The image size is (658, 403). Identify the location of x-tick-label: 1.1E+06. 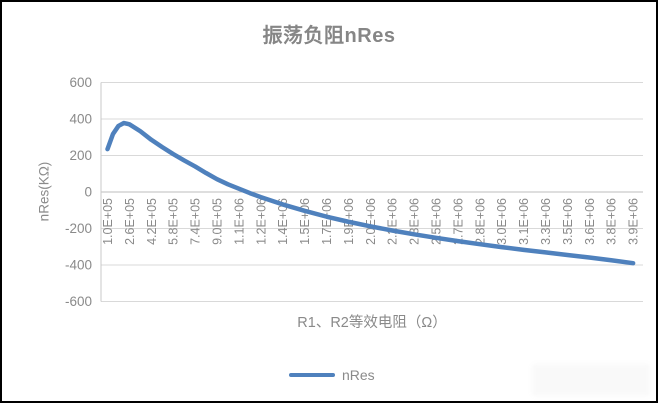
(239, 221).